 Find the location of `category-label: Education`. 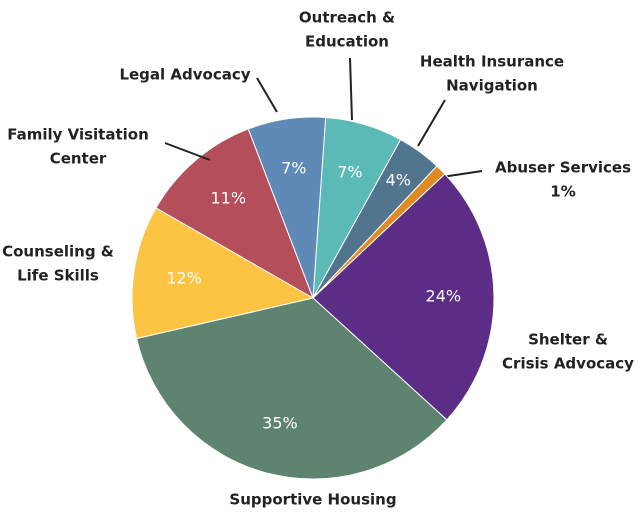

category-label: Education is located at coordinates (347, 42).